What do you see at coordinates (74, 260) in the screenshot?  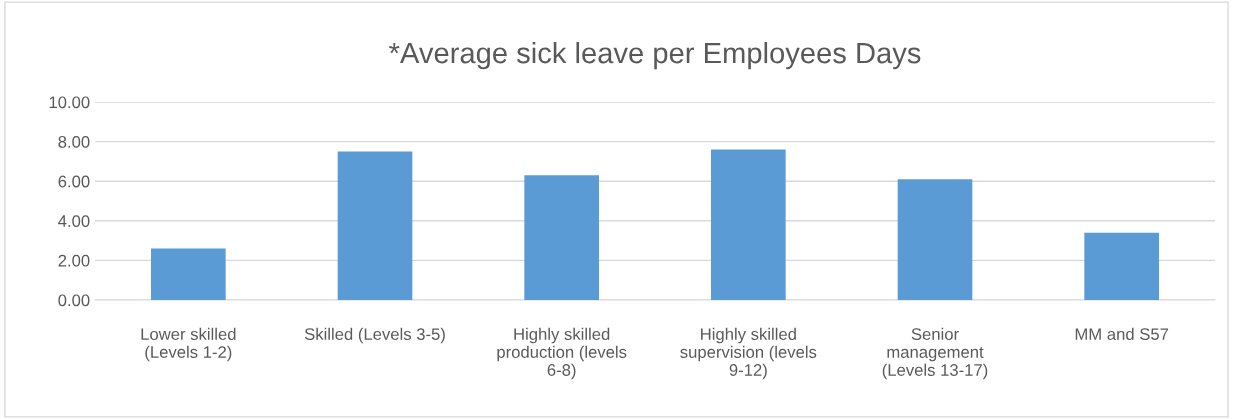 I see `y-tick-label: 2.00` at bounding box center [74, 260].